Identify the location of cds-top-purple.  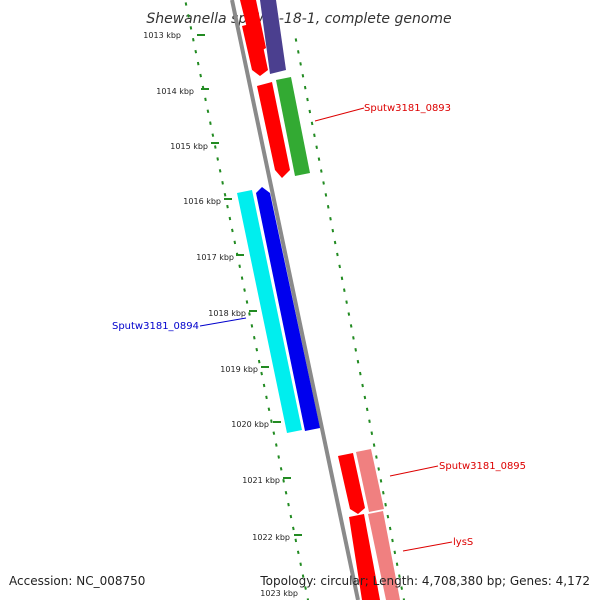
(273, 37).